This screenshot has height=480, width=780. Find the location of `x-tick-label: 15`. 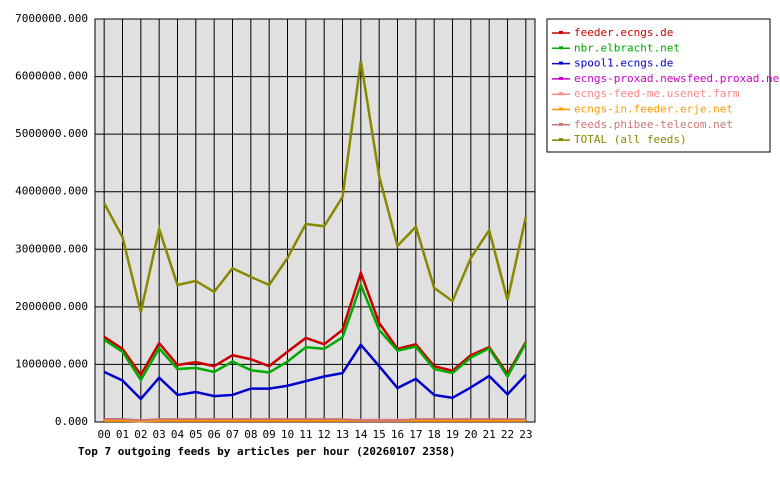

x-tick-label: 15 is located at coordinates (379, 434).